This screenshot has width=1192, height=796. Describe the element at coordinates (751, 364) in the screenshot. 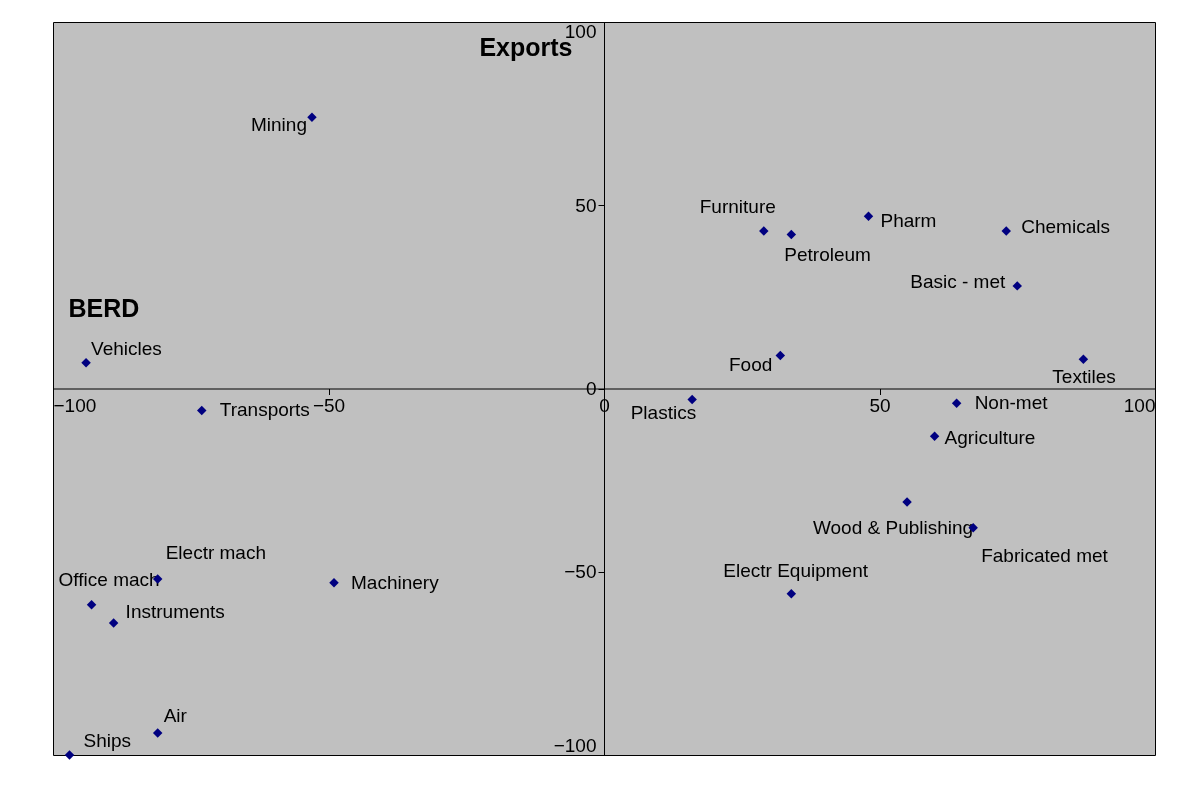

I see `annotation: Food` at that location.